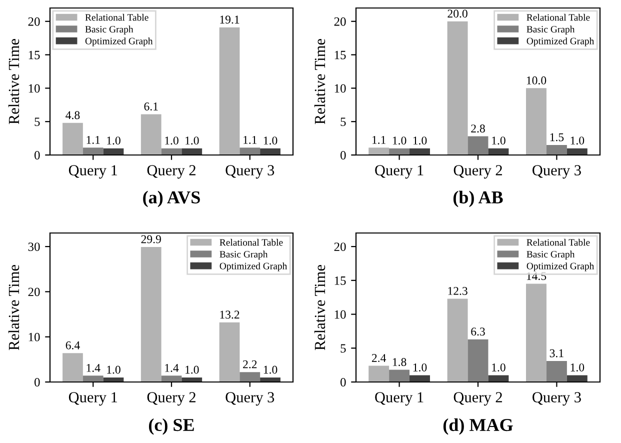 The image size is (621, 443). Describe the element at coordinates (73, 345) in the screenshot. I see `data-label: 6.4` at that location.